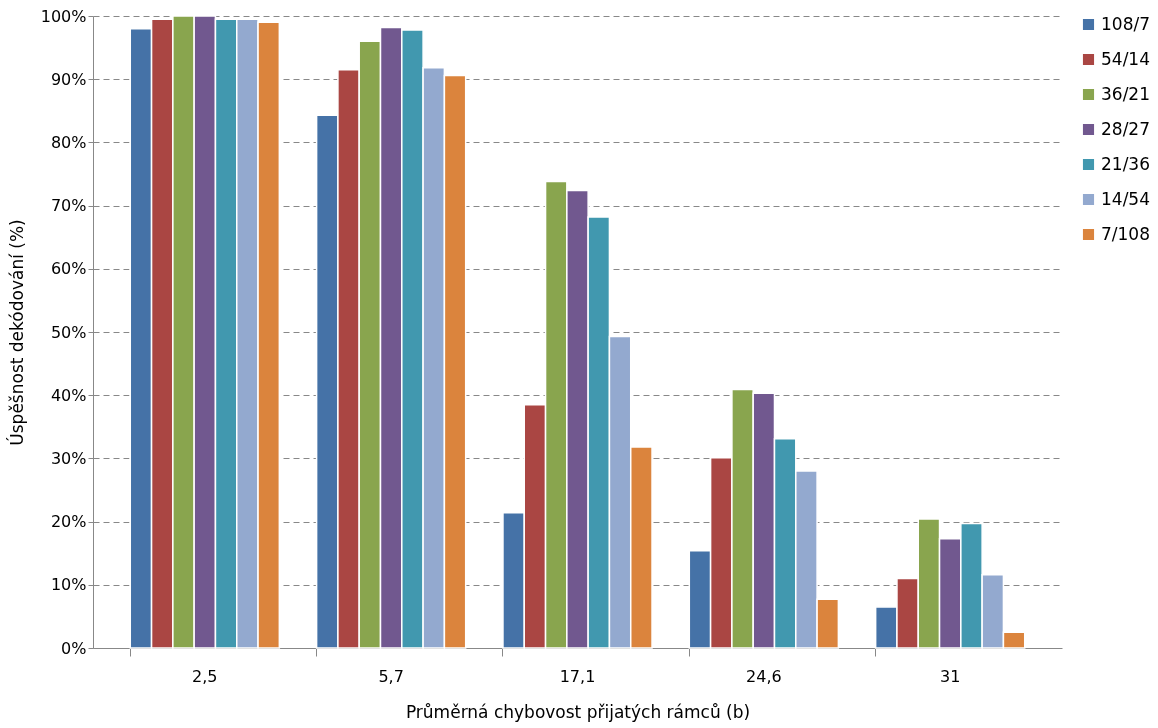  I want to click on y-tick-label: 40%, so click(68, 395).